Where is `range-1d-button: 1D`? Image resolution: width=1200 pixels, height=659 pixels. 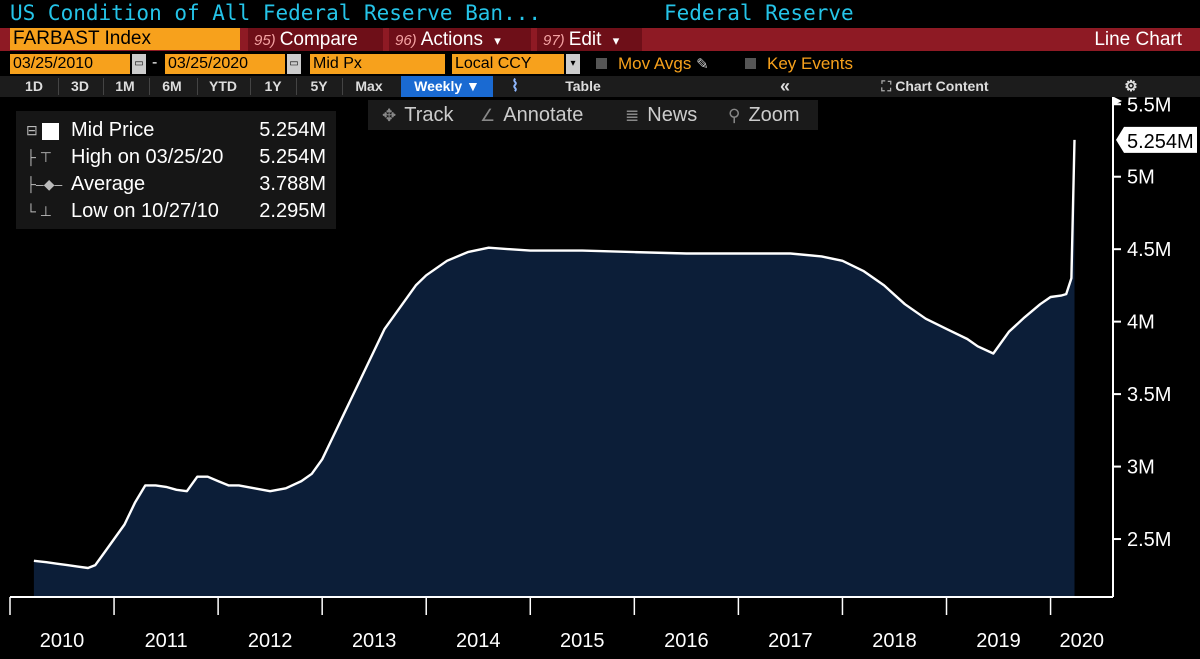
range-1d-button: 1D is located at coordinates (34, 86).